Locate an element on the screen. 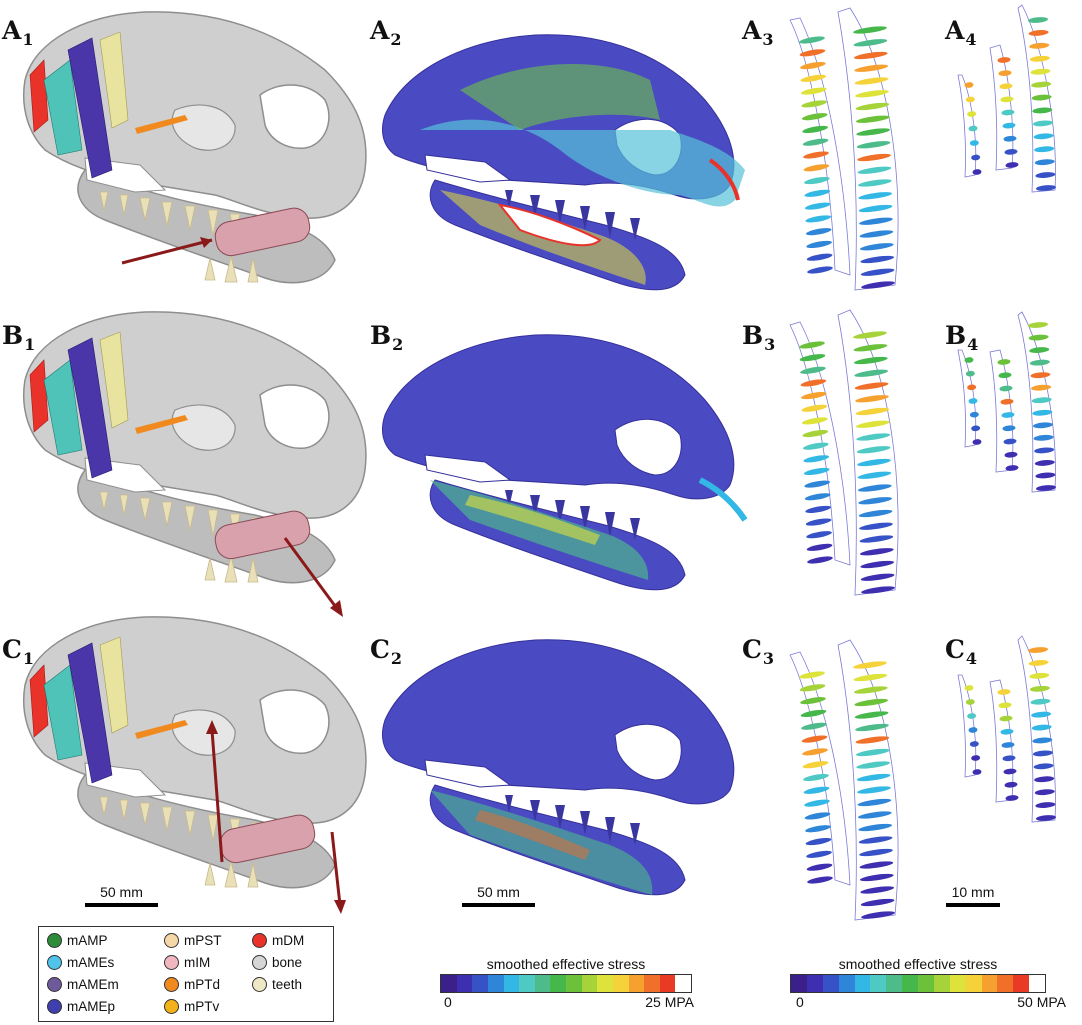 Image resolution: width=1082 pixels, height=1025 pixels. bite-muscle-cylinder-b1 is located at coordinates (262, 535).